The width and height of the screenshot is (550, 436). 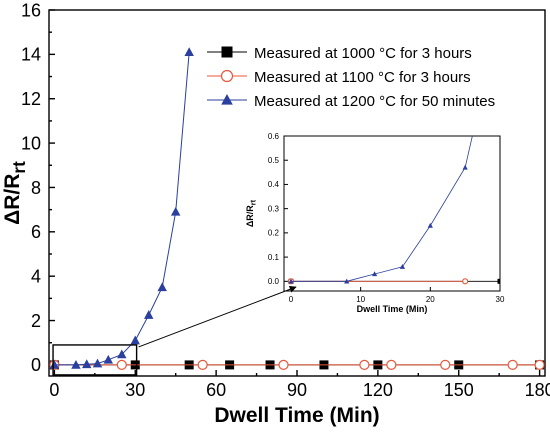 I want to click on legend-label-1: Measured at 1100 °C for 3 hours, so click(x=362, y=77).